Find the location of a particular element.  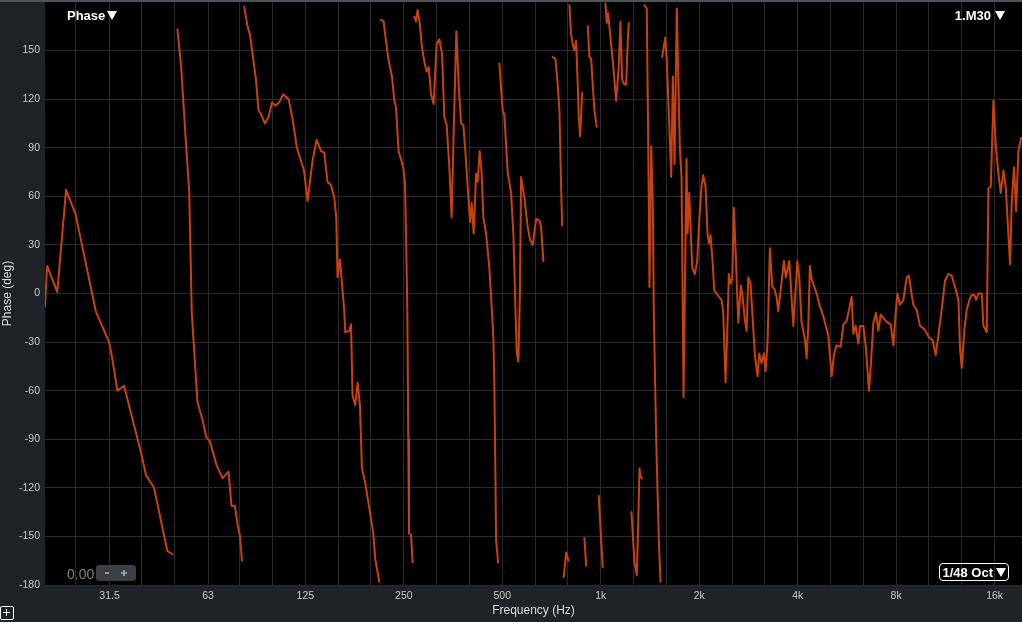

text: Phase is located at coordinates (86, 15).